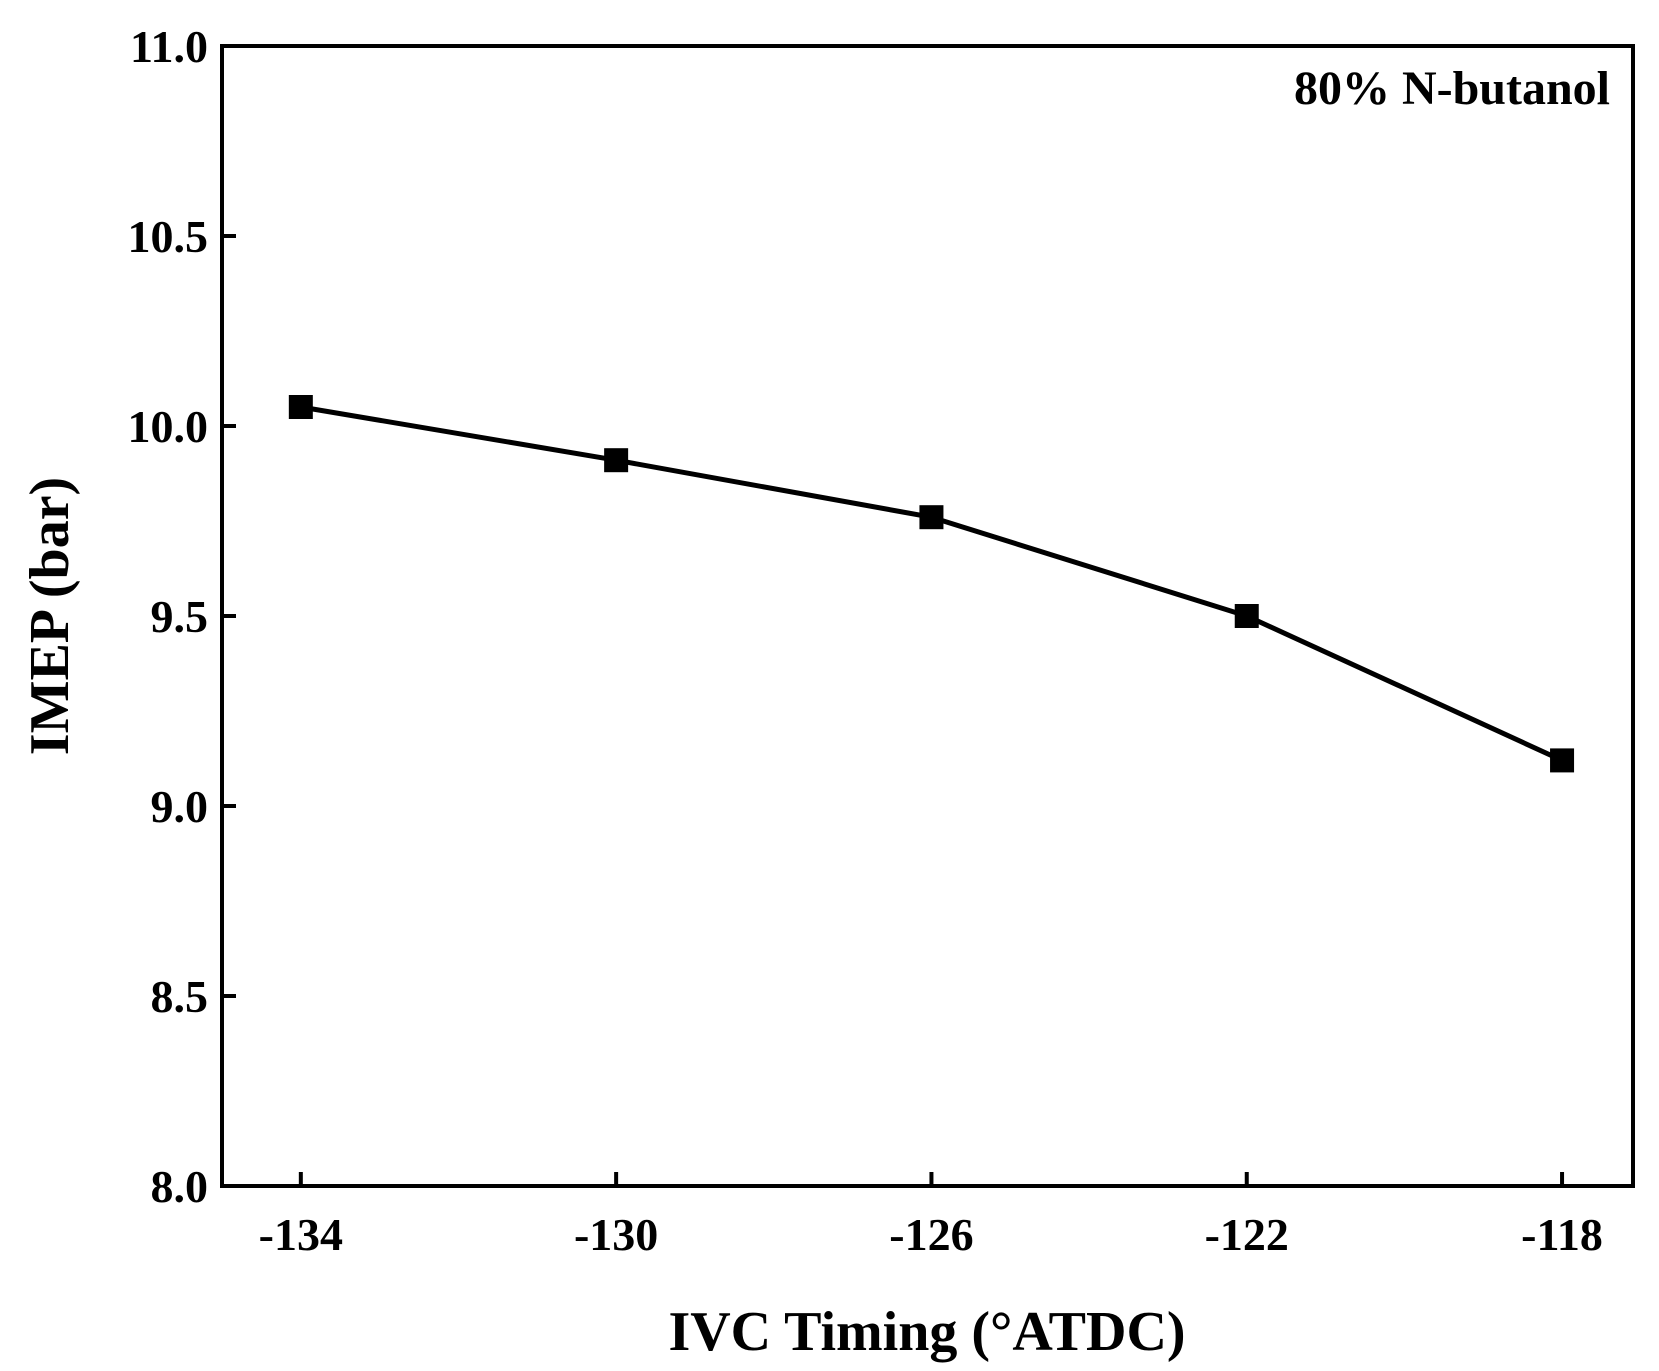 Image resolution: width=1659 pixels, height=1371 pixels. I want to click on x-tick-label: -130, so click(616, 1234).